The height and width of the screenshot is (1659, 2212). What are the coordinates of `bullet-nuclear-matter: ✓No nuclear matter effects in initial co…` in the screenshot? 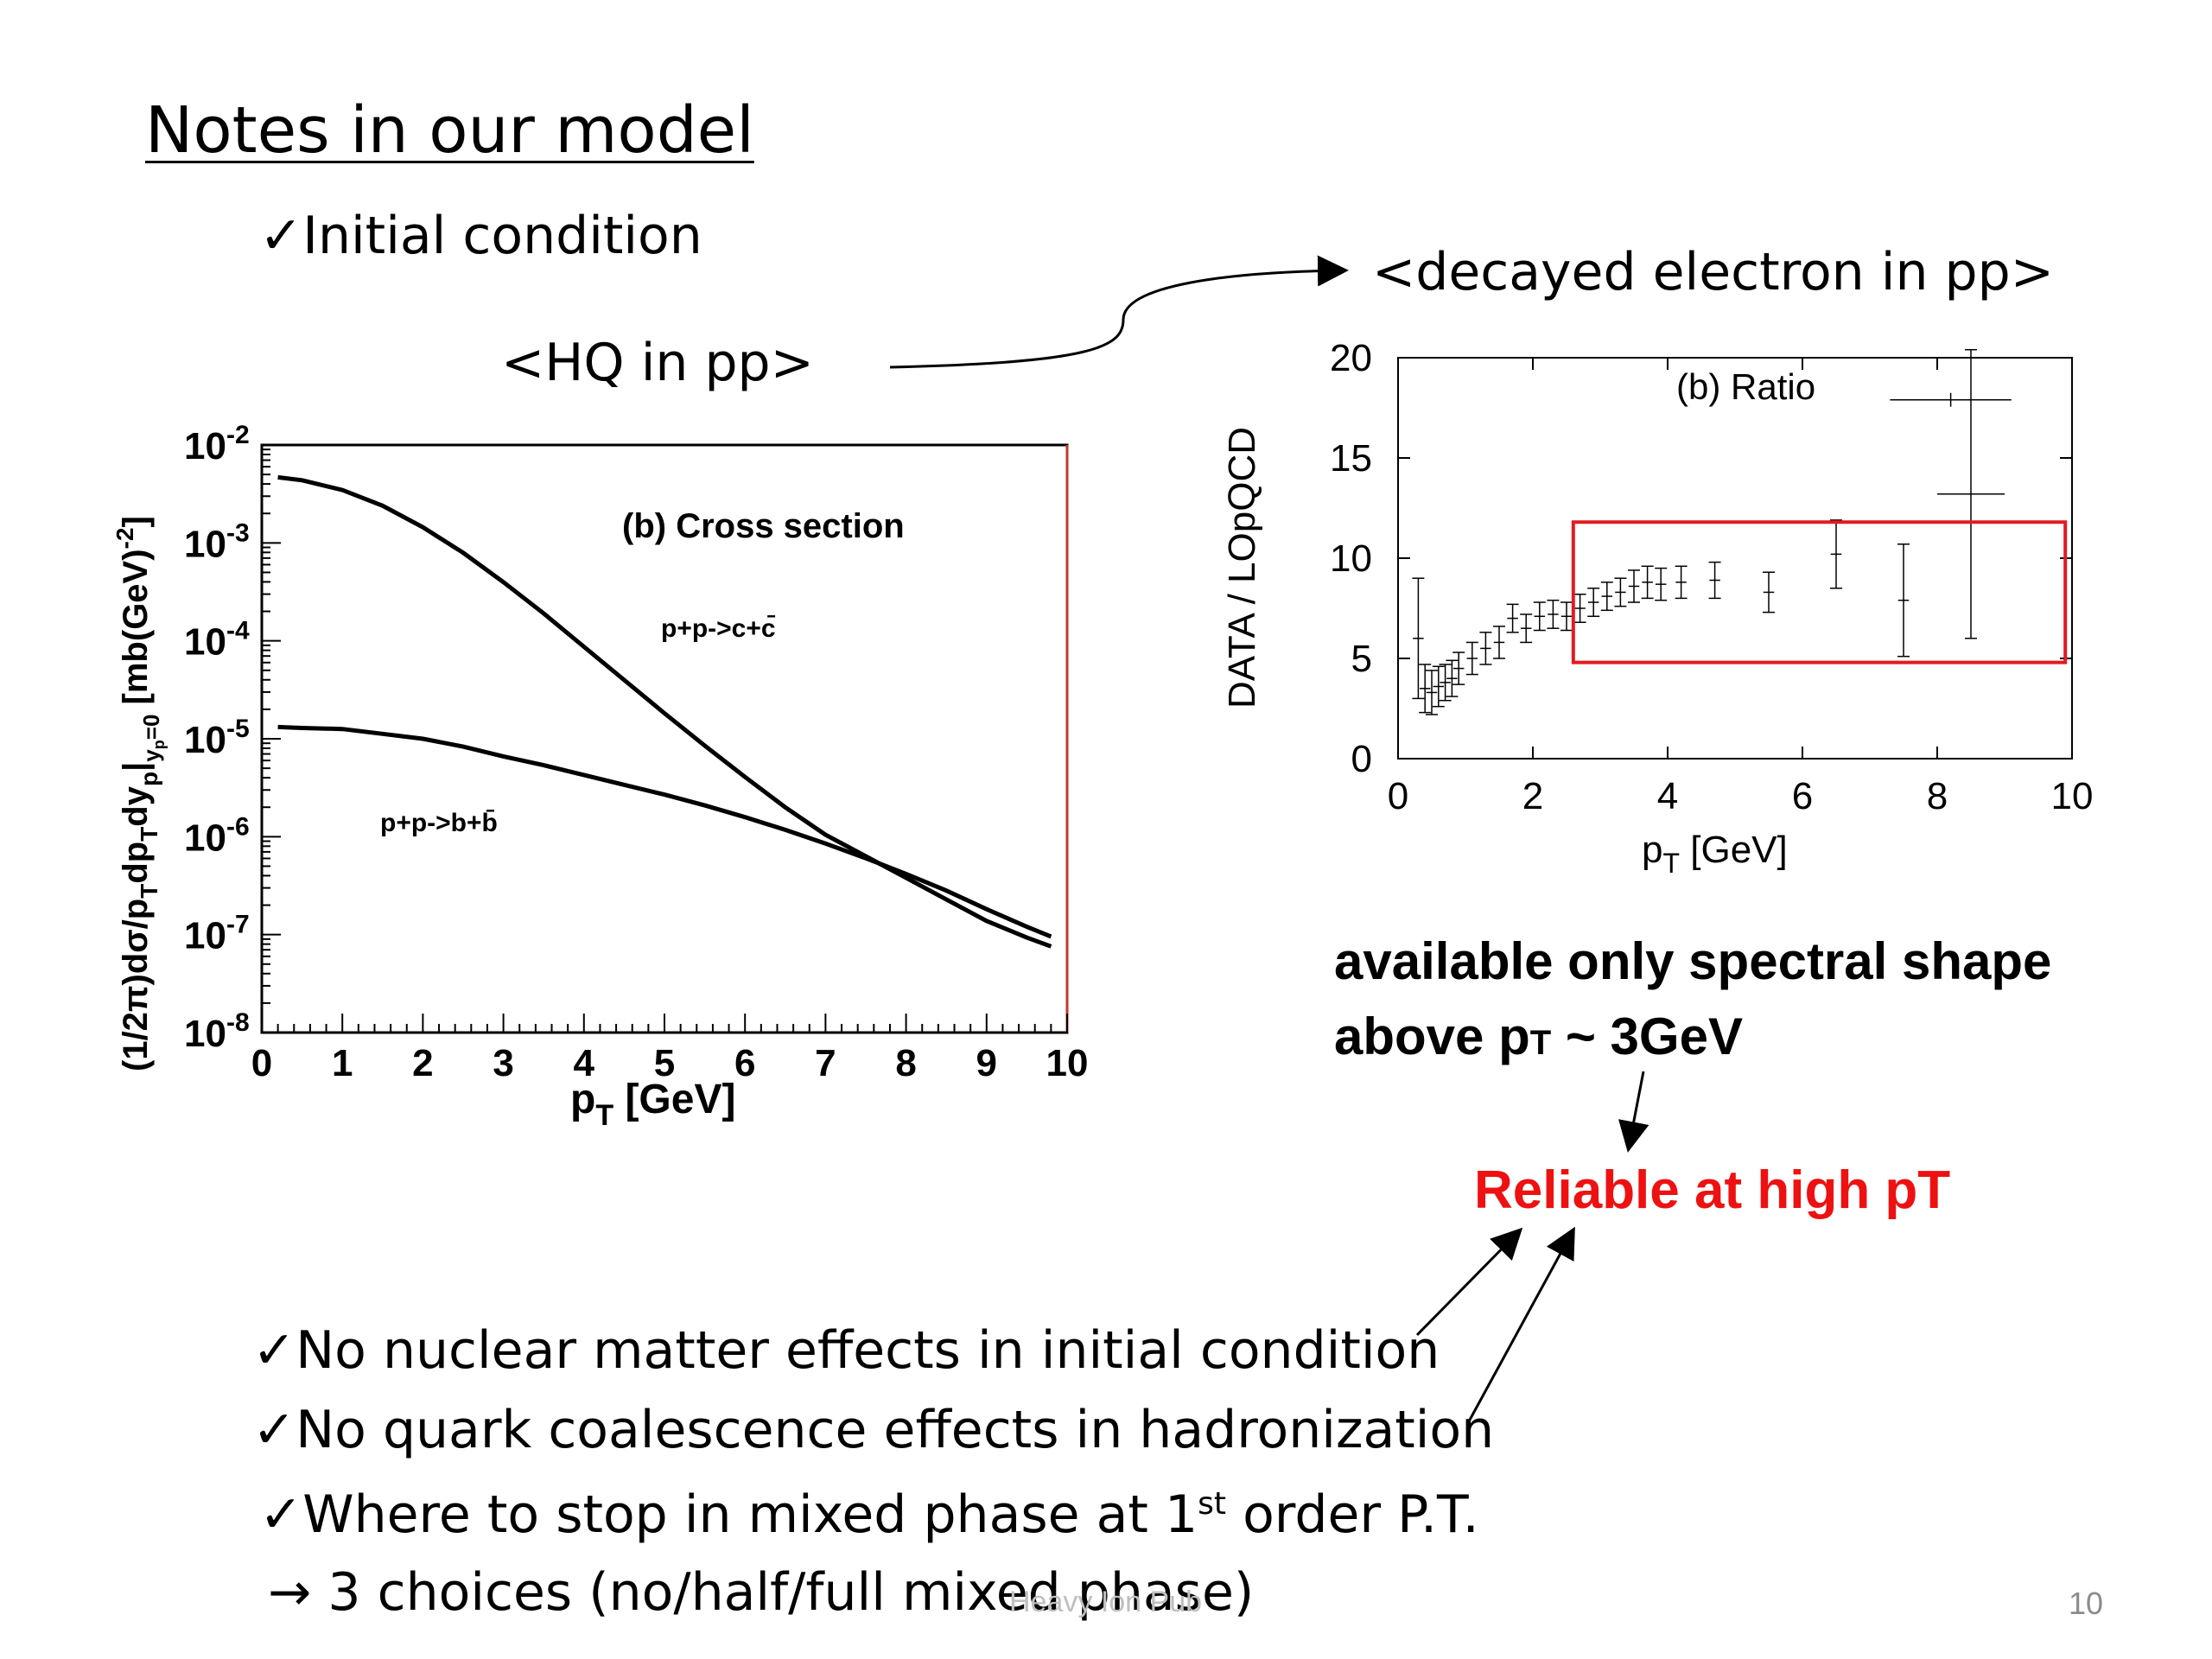 It's located at (846, 1350).